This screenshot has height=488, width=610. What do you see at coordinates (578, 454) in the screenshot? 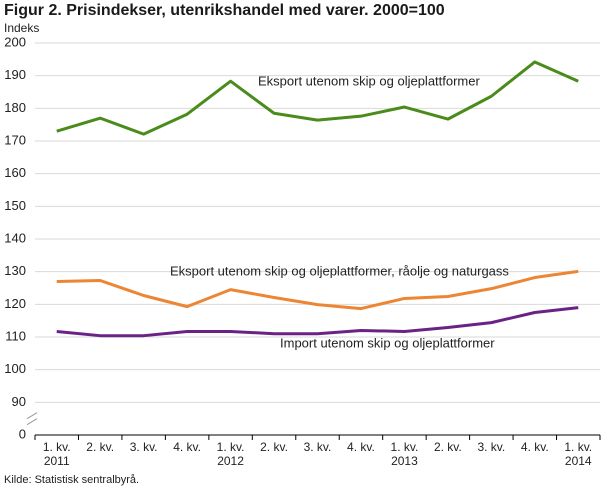
I see `x-tick-label: 1. kv. 2014` at bounding box center [578, 454].